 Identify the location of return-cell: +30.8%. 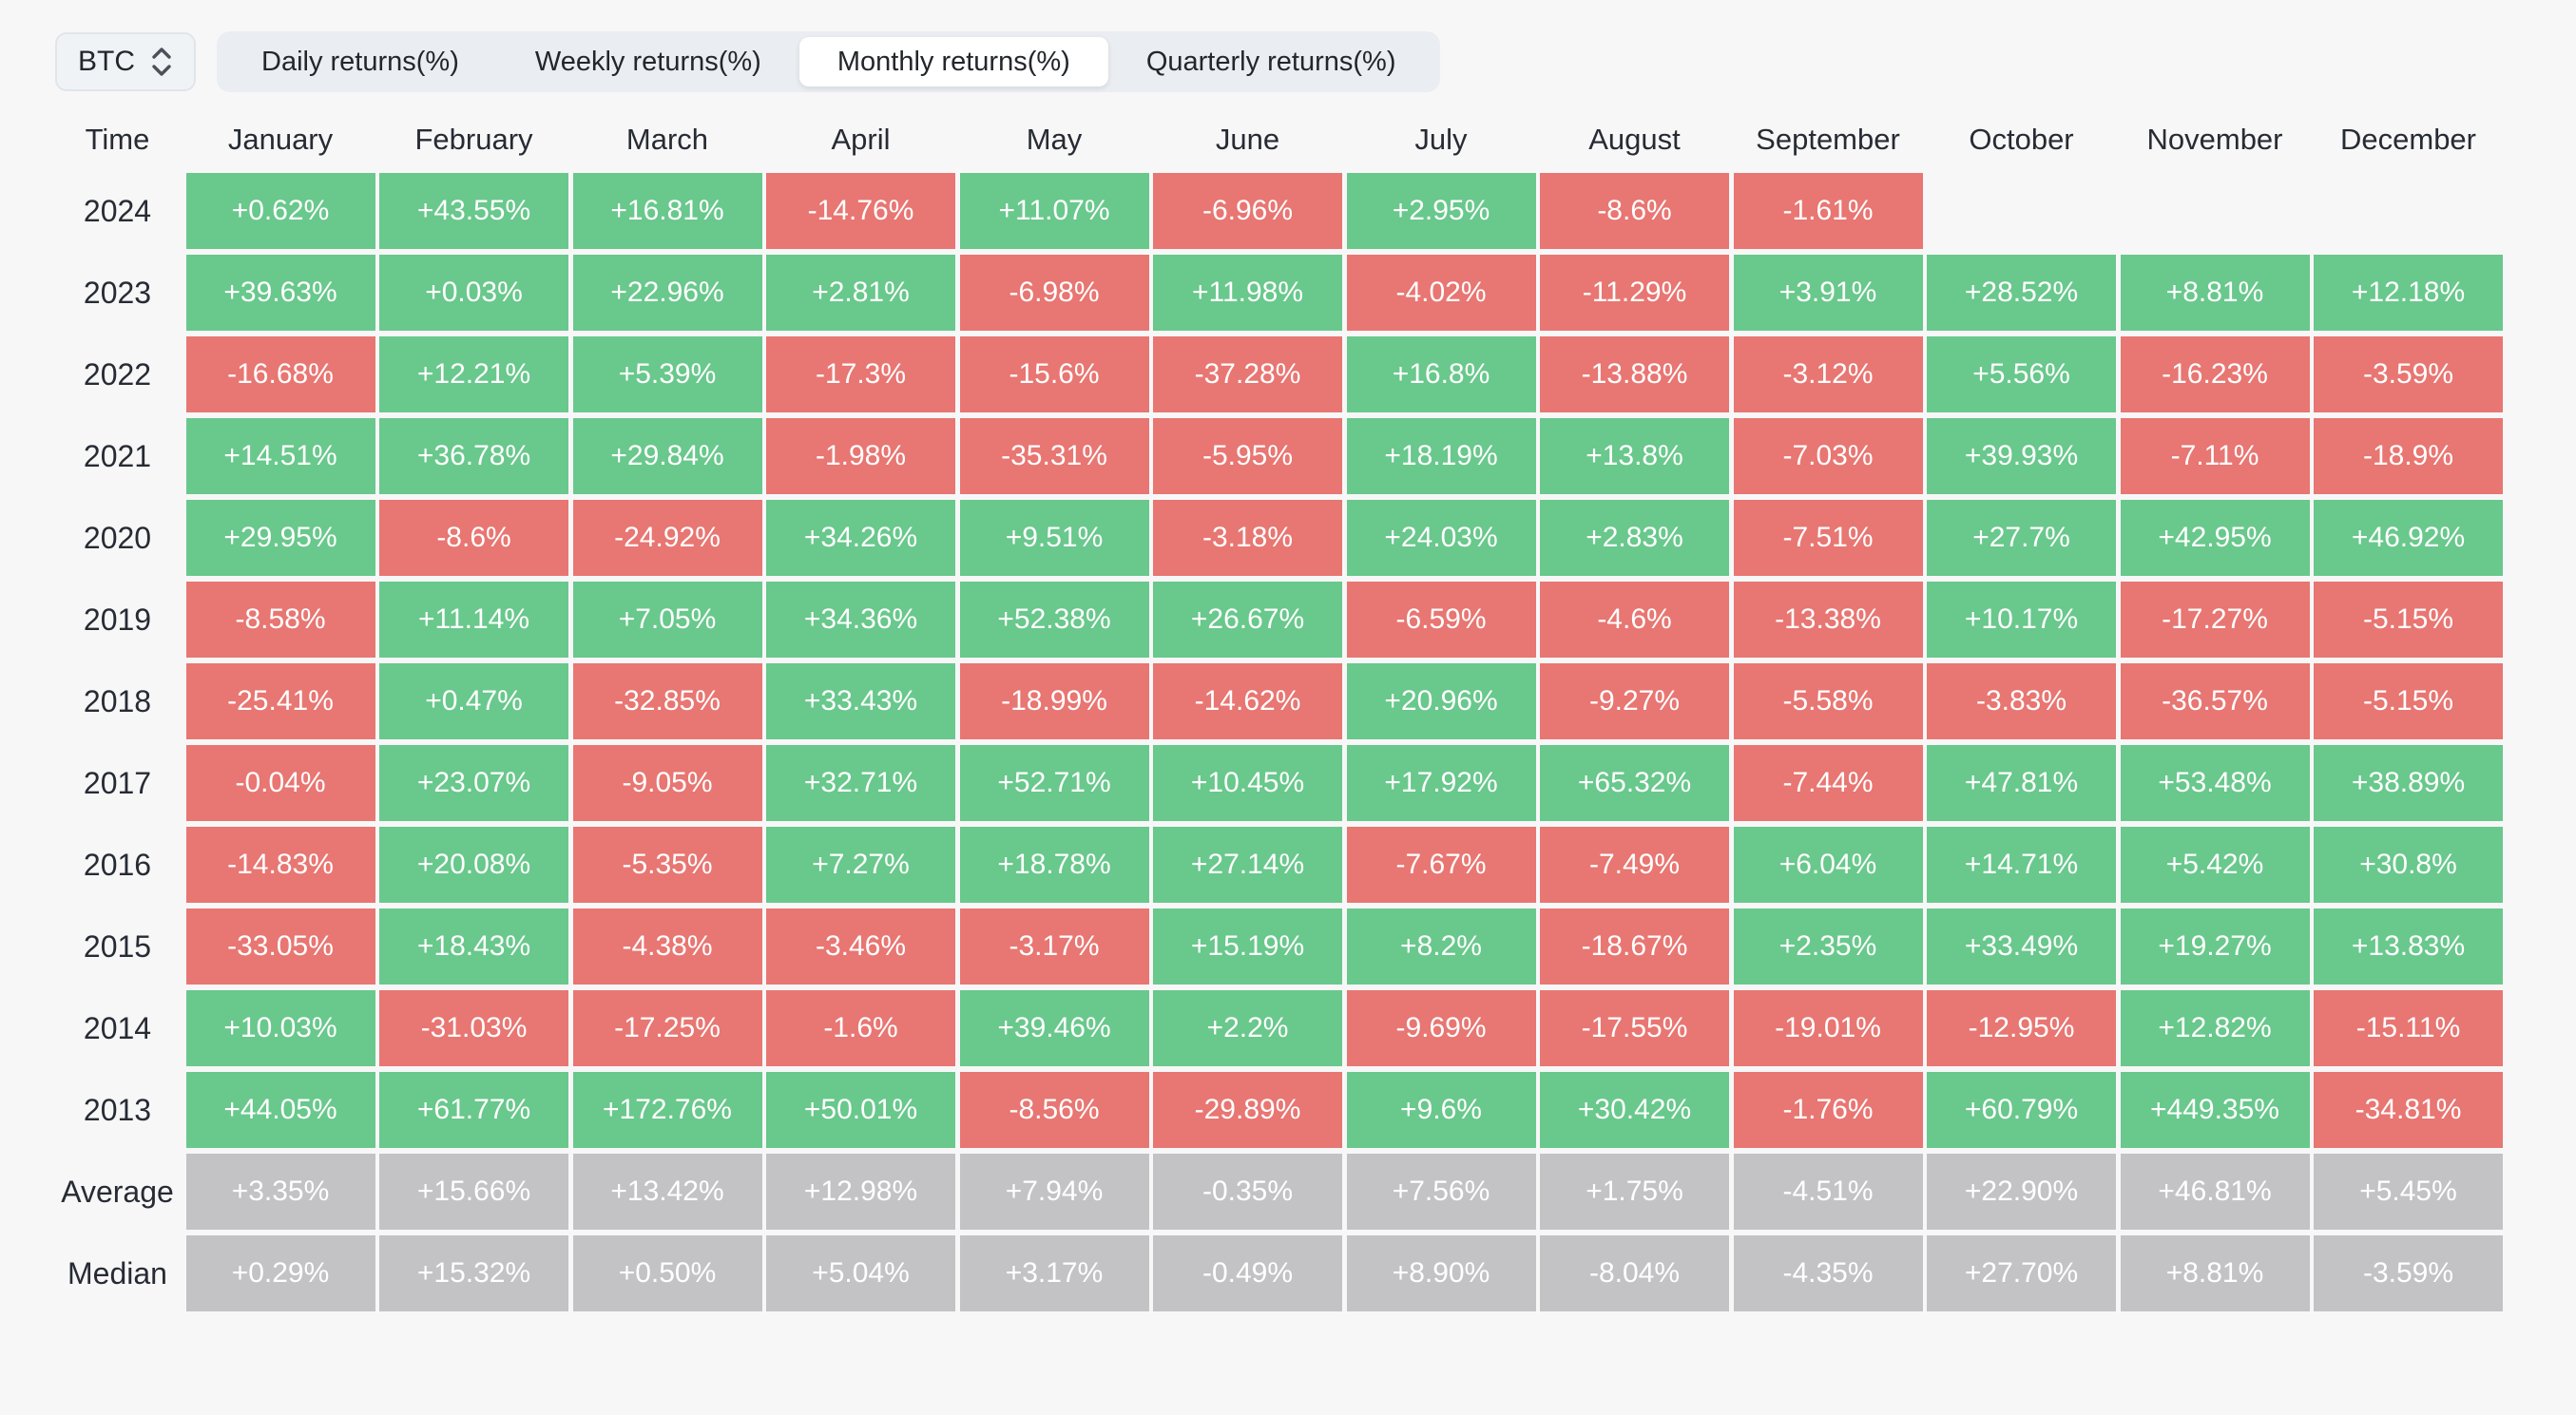
(2409, 865).